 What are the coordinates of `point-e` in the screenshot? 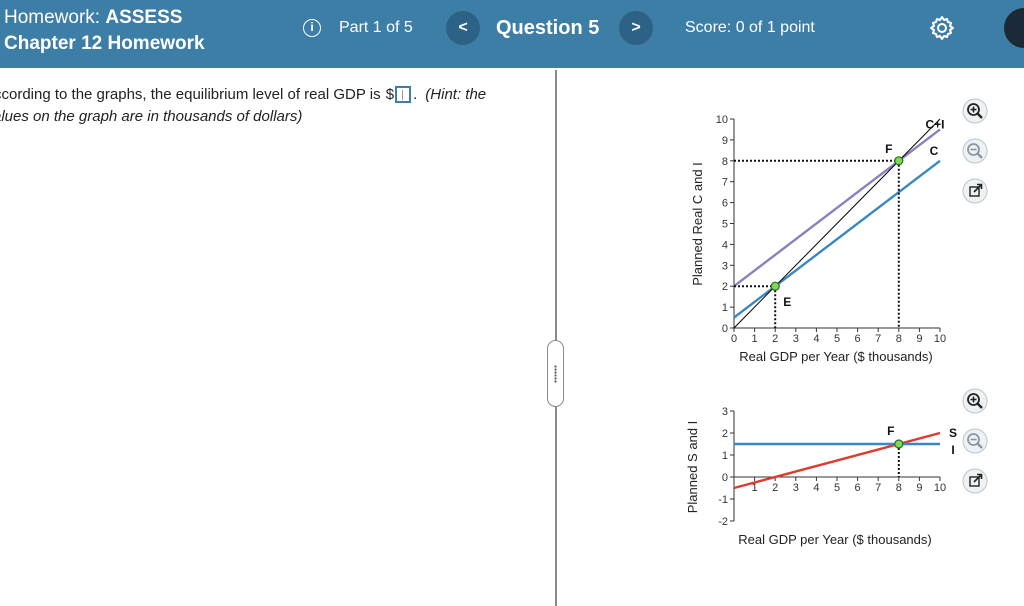 It's located at (775, 286).